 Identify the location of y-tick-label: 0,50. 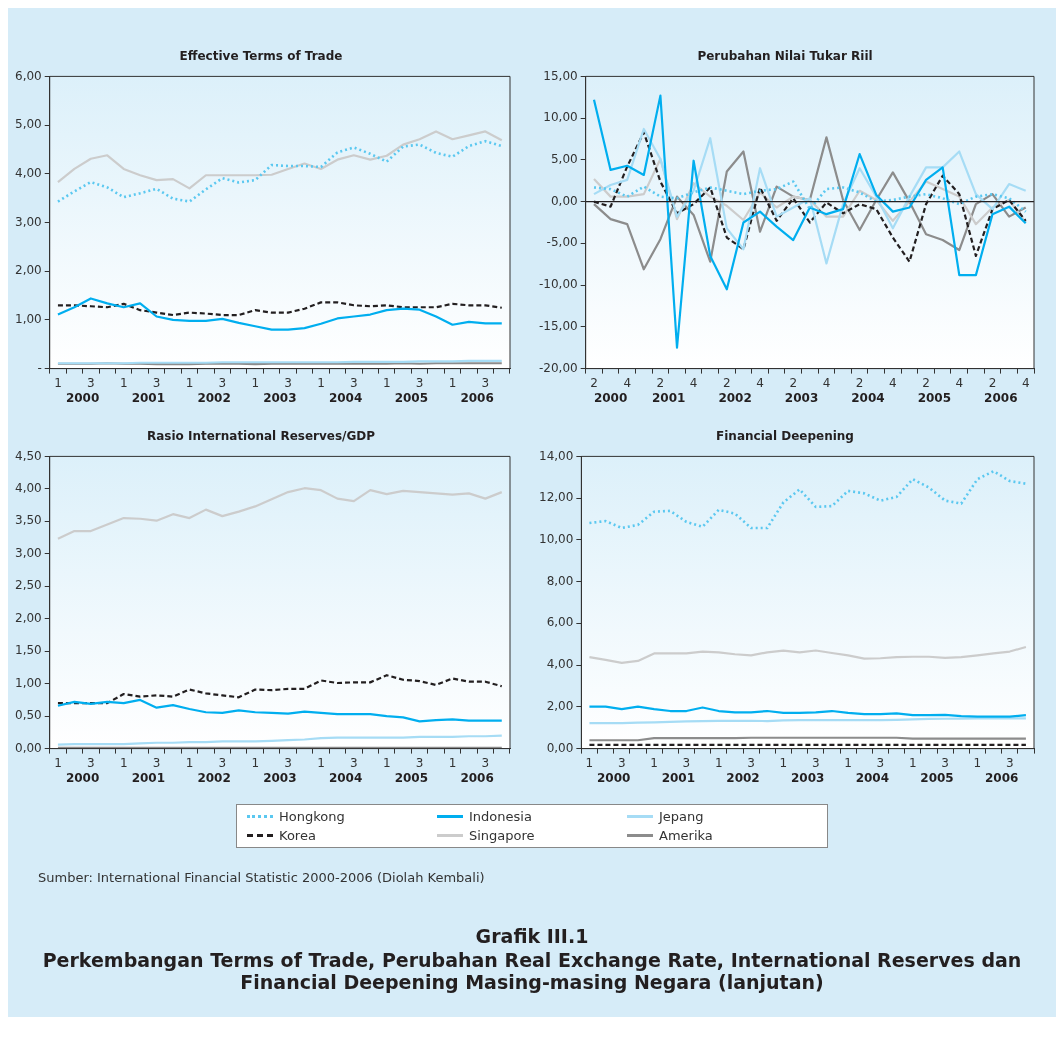
(28, 715).